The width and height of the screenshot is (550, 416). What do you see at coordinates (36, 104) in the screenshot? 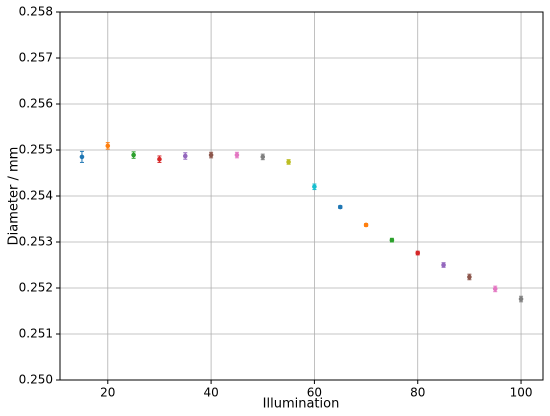
I see `y-tick-label: 0.256` at bounding box center [36, 104].